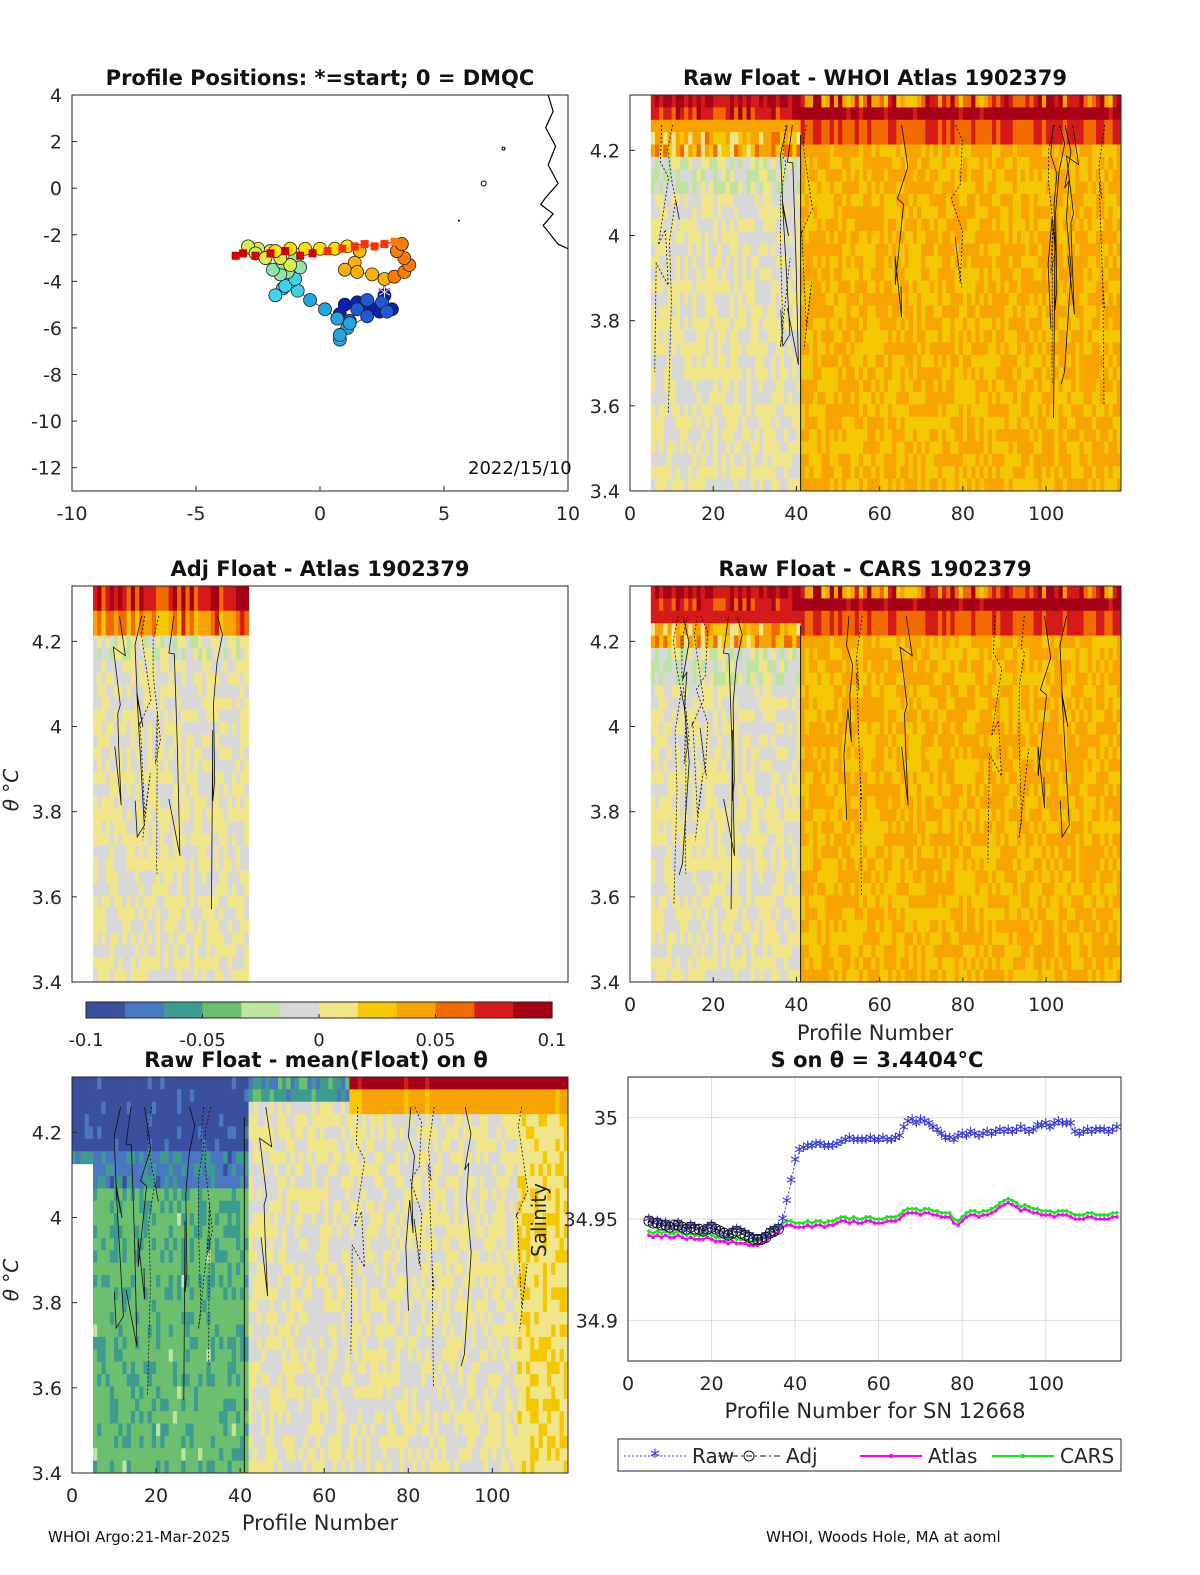 The height and width of the screenshot is (1575, 1200). What do you see at coordinates (796, 514) in the screenshot?
I see `x-tick-label: 40` at bounding box center [796, 514].